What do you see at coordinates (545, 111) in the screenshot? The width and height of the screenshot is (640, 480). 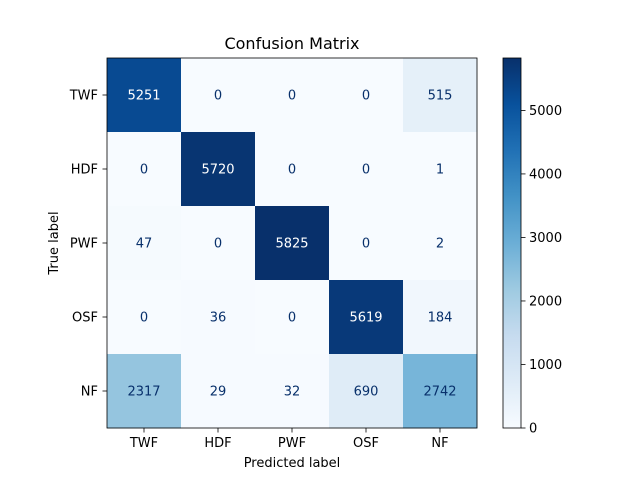 I see `colorbar-tick-label: 5000` at bounding box center [545, 111].